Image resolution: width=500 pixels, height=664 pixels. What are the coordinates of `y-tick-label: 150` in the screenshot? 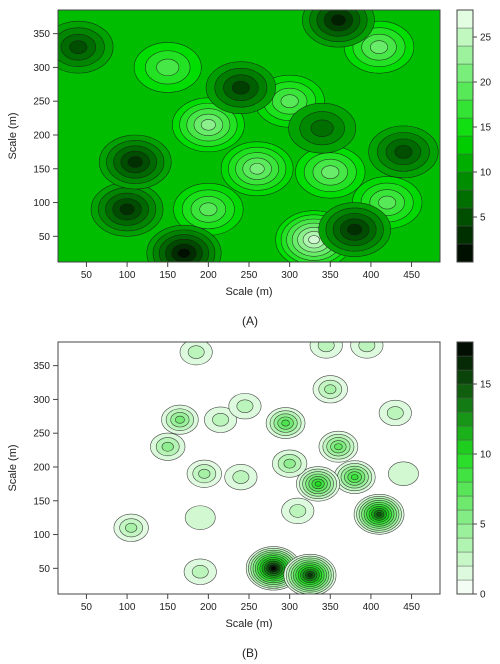 It's located at (41, 169).